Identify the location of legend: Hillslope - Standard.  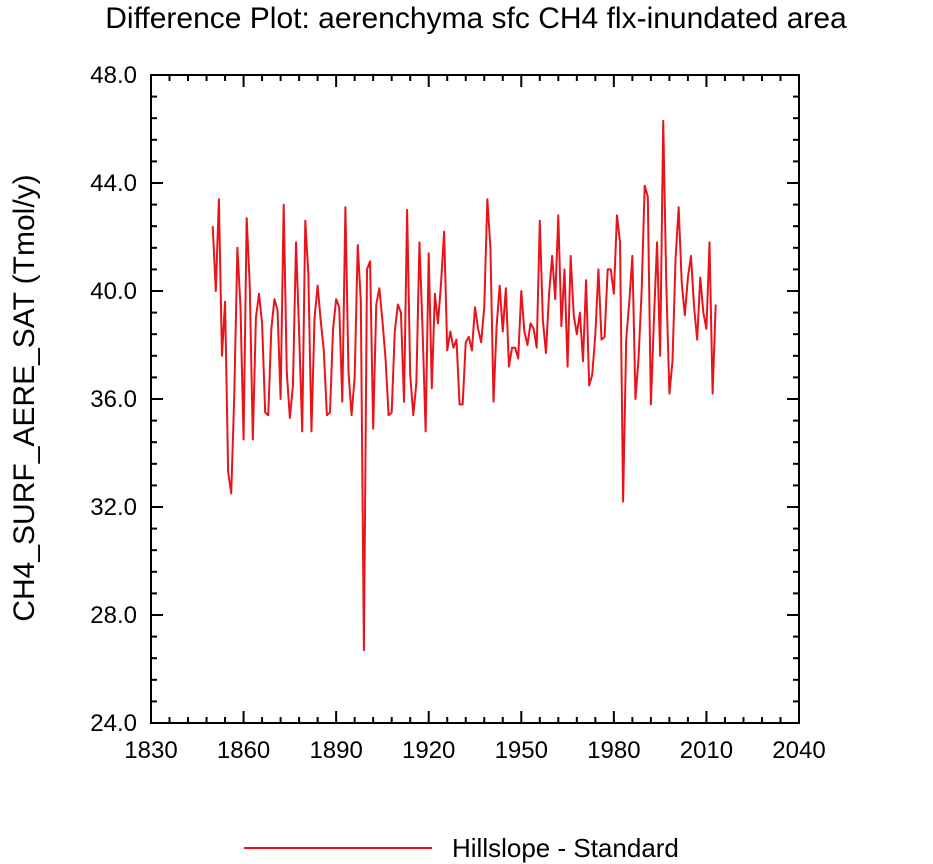
(461, 848).